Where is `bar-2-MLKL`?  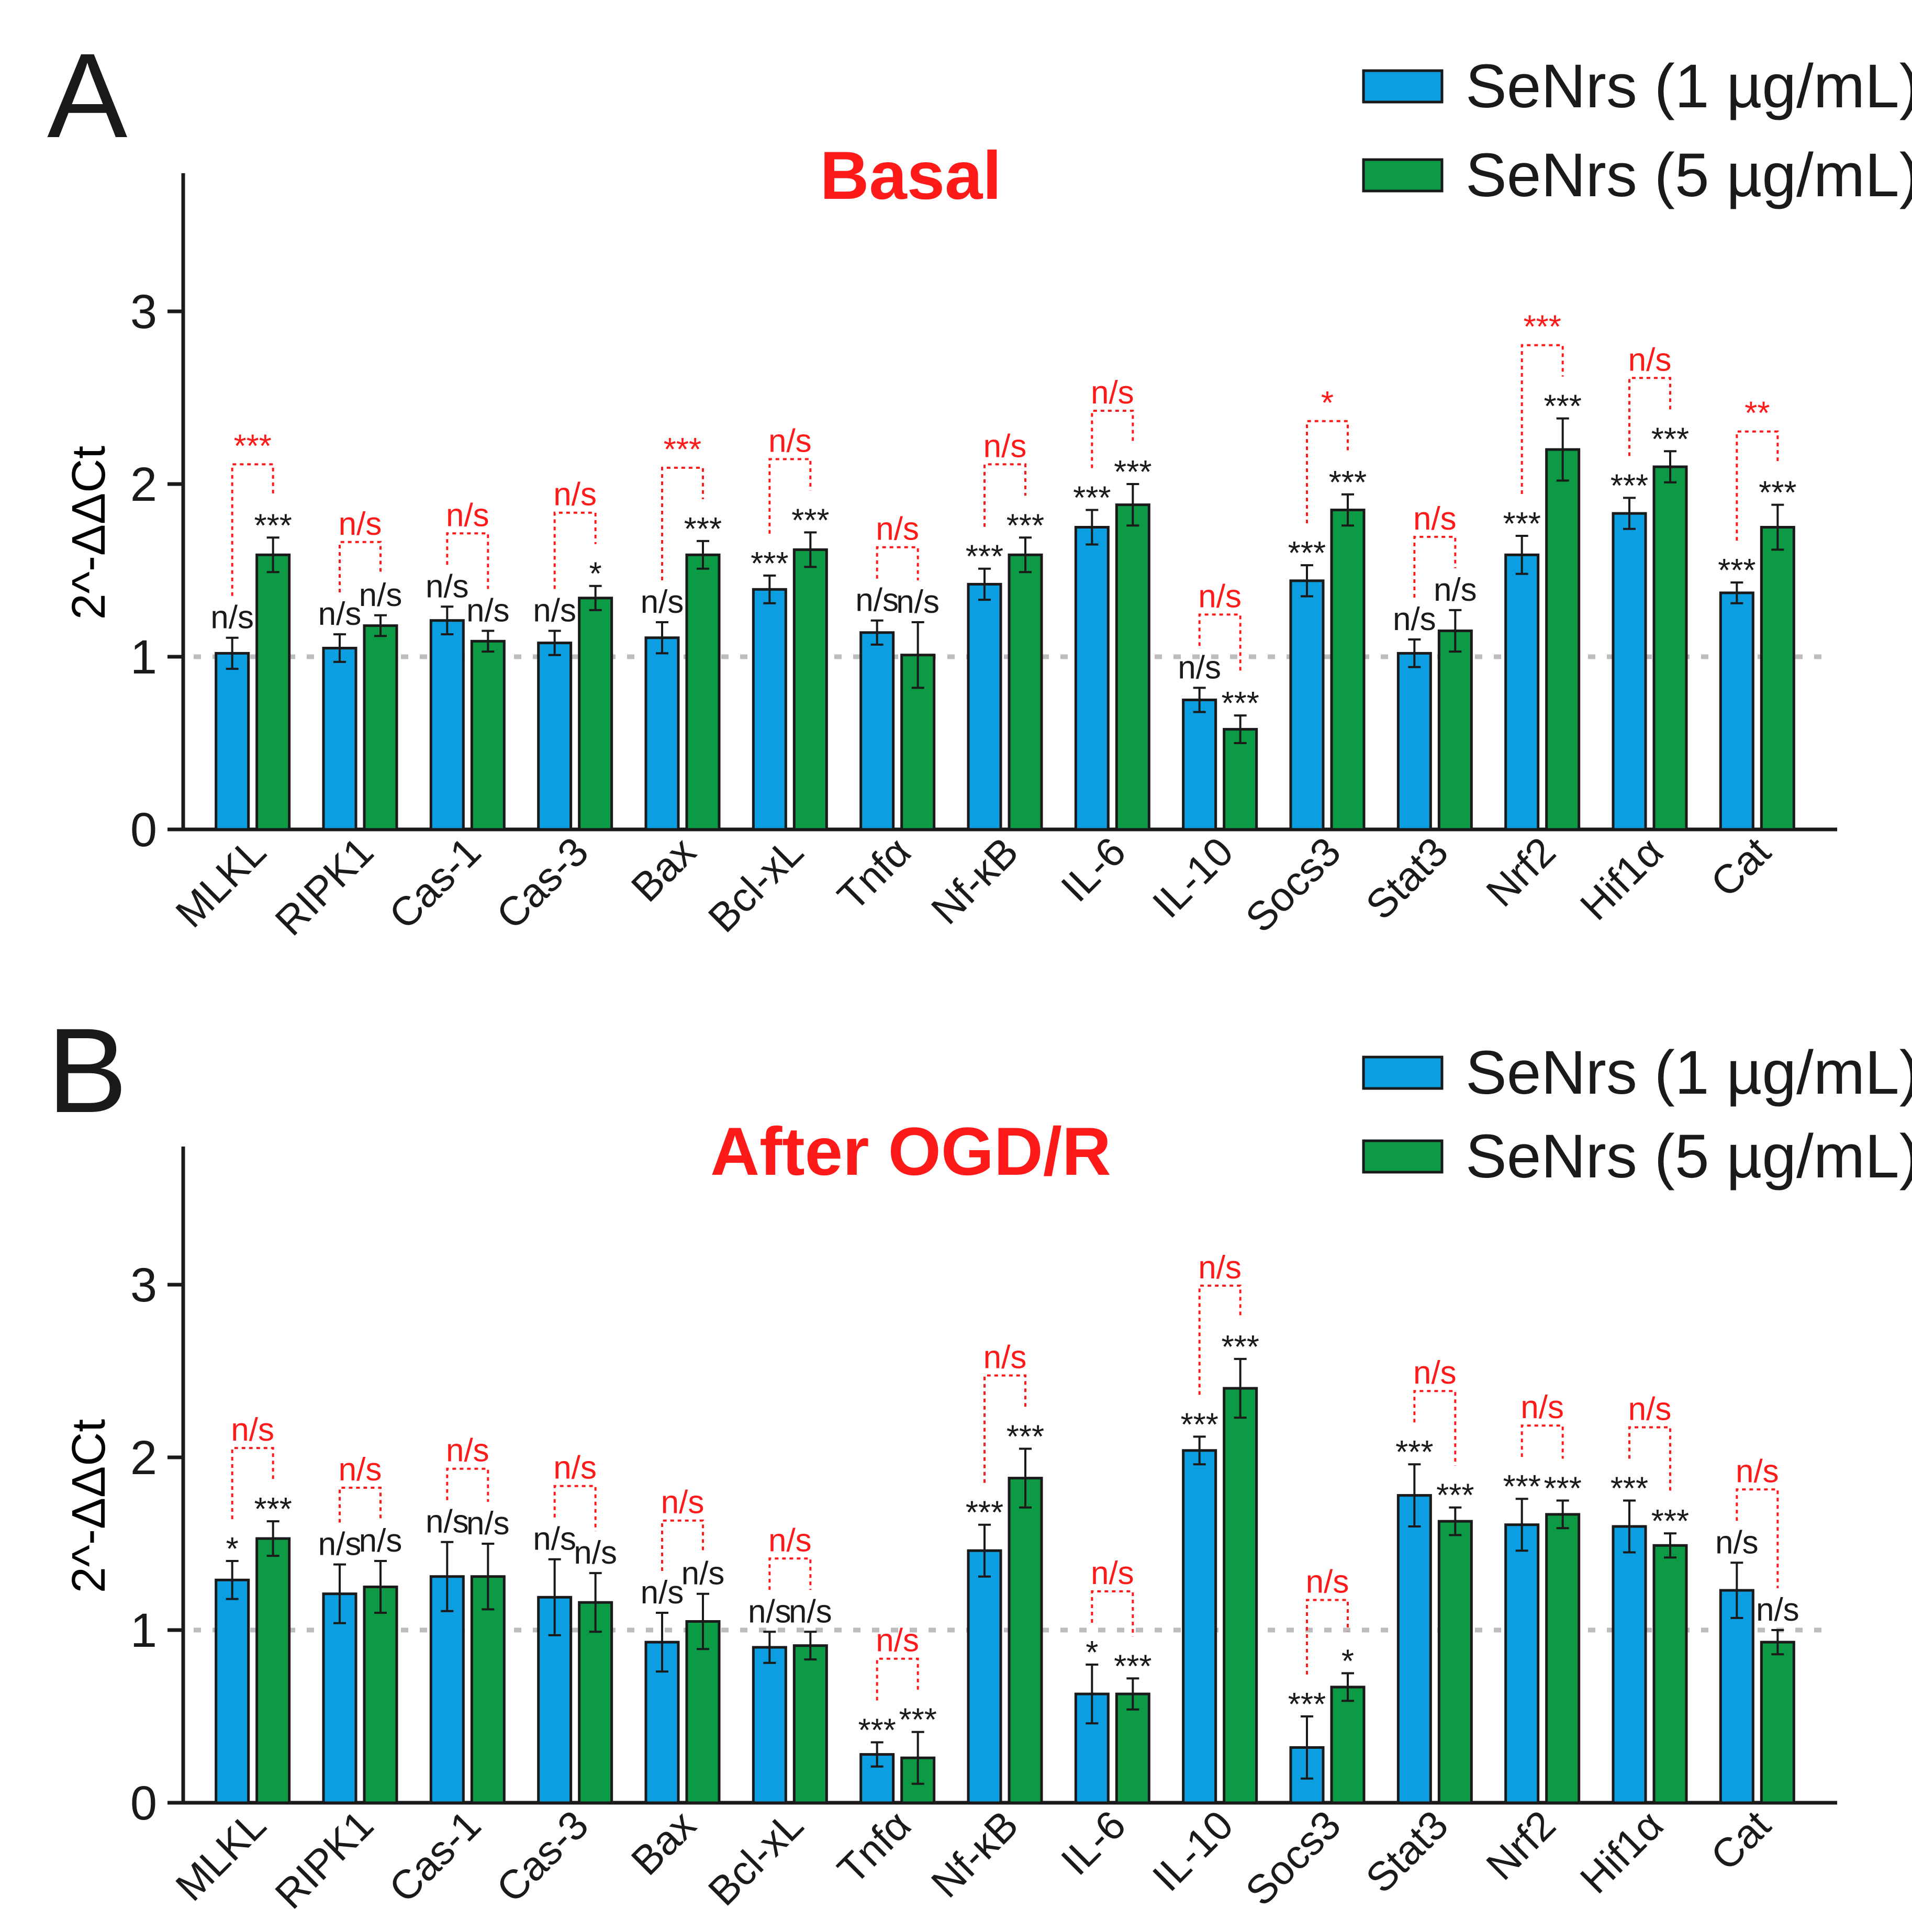
bar-2-MLKL is located at coordinates (273, 692).